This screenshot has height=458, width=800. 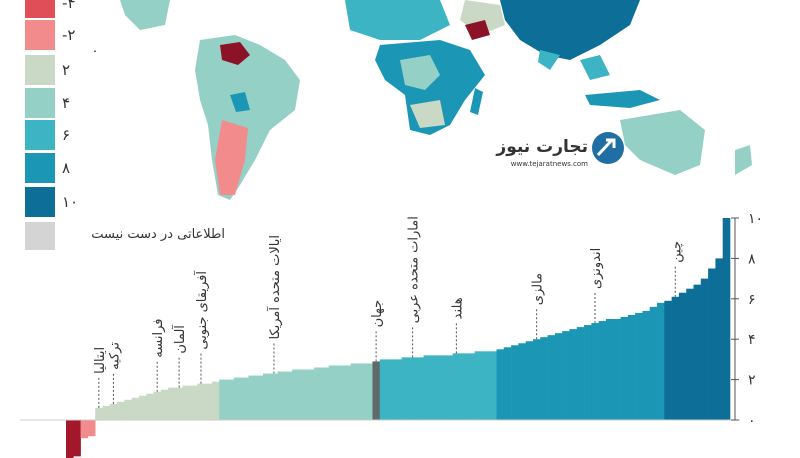 I want to click on annotation-label: ترکیه, so click(x=114, y=356).